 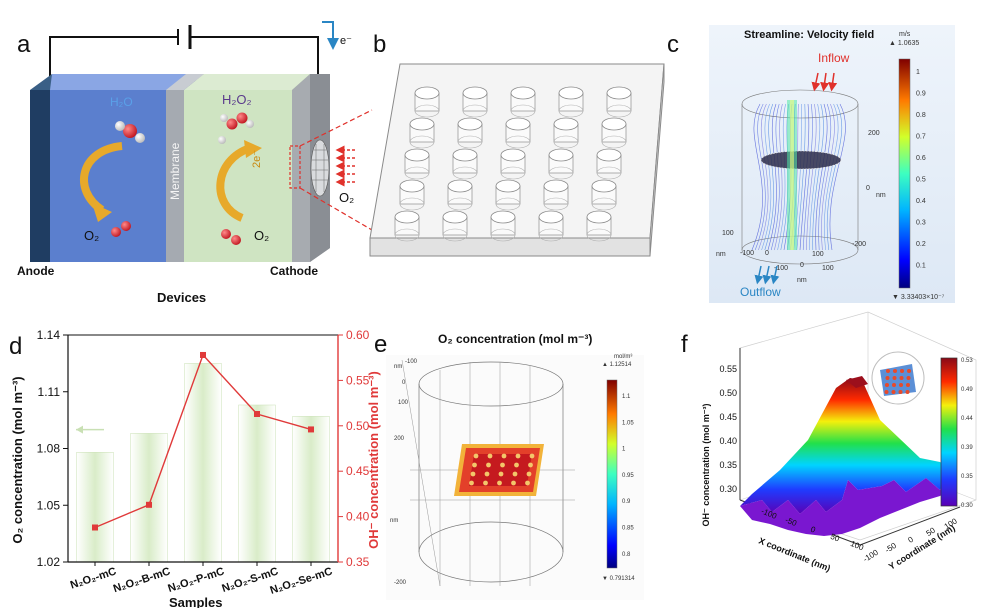 What do you see at coordinates (381, 344) in the screenshot?
I see `panel-letter-e: e` at bounding box center [381, 344].